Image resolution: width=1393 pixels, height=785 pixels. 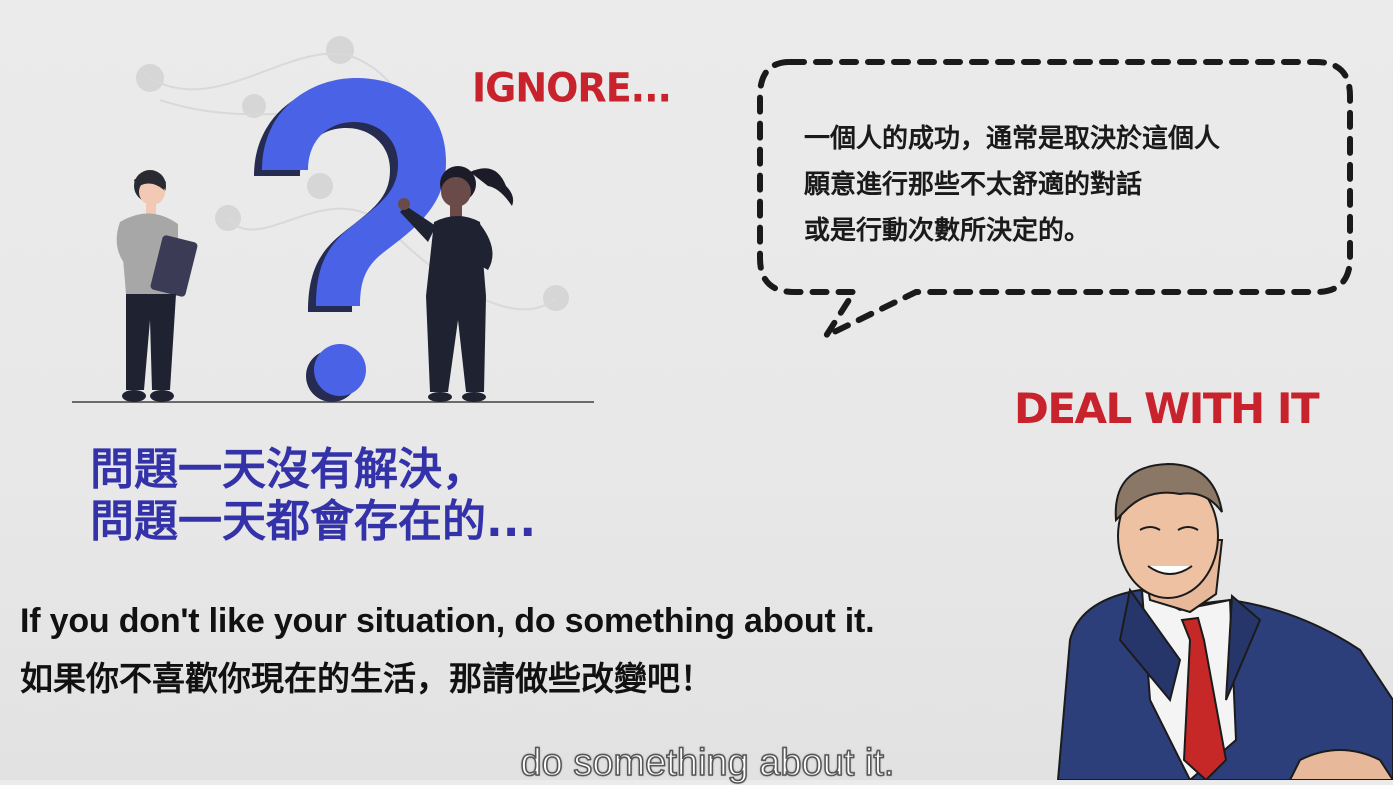 What do you see at coordinates (707, 763) in the screenshot?
I see `video-subtitle: do something about it.` at bounding box center [707, 763].